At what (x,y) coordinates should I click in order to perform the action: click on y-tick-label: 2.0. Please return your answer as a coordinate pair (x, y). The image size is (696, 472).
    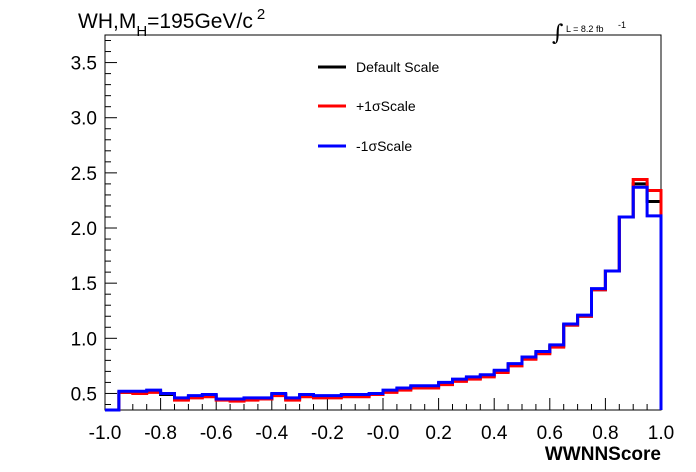
    Looking at the image, I should click on (84, 229).